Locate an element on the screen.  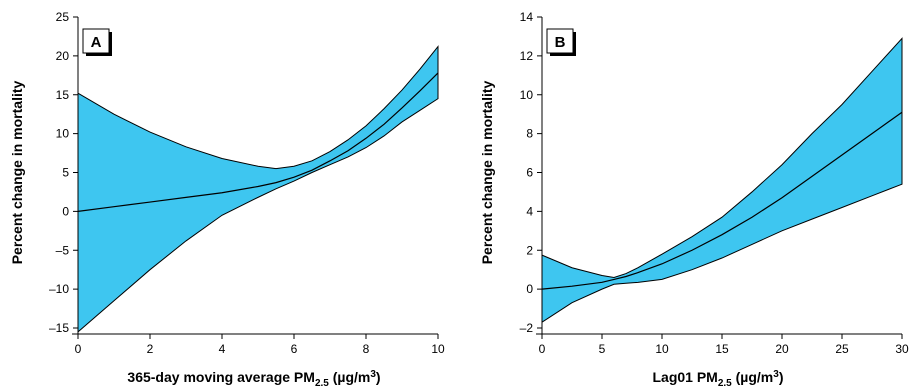
x-tick-label-a: 8 is located at coordinates (366, 349).